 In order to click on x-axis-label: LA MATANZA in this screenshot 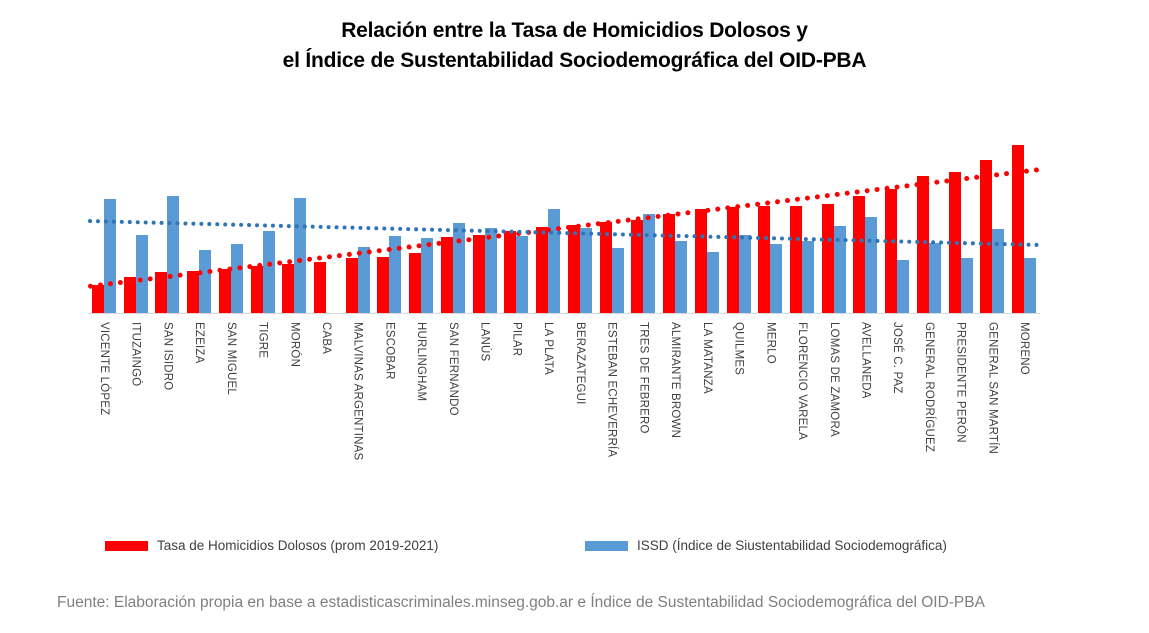, I will do `click(706, 358)`.